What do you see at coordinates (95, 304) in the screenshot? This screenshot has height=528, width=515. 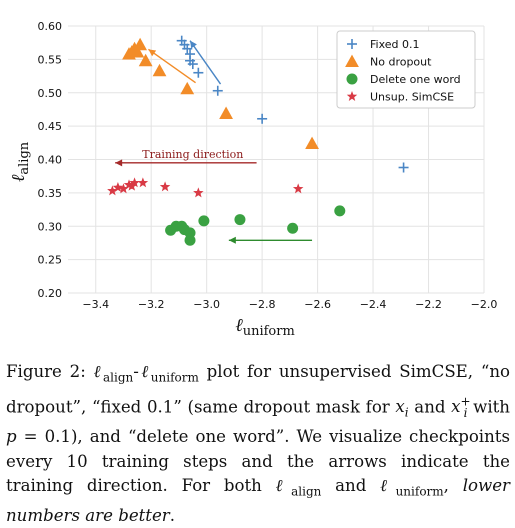 I see `x-tick-label: −3.4` at bounding box center [95, 304].